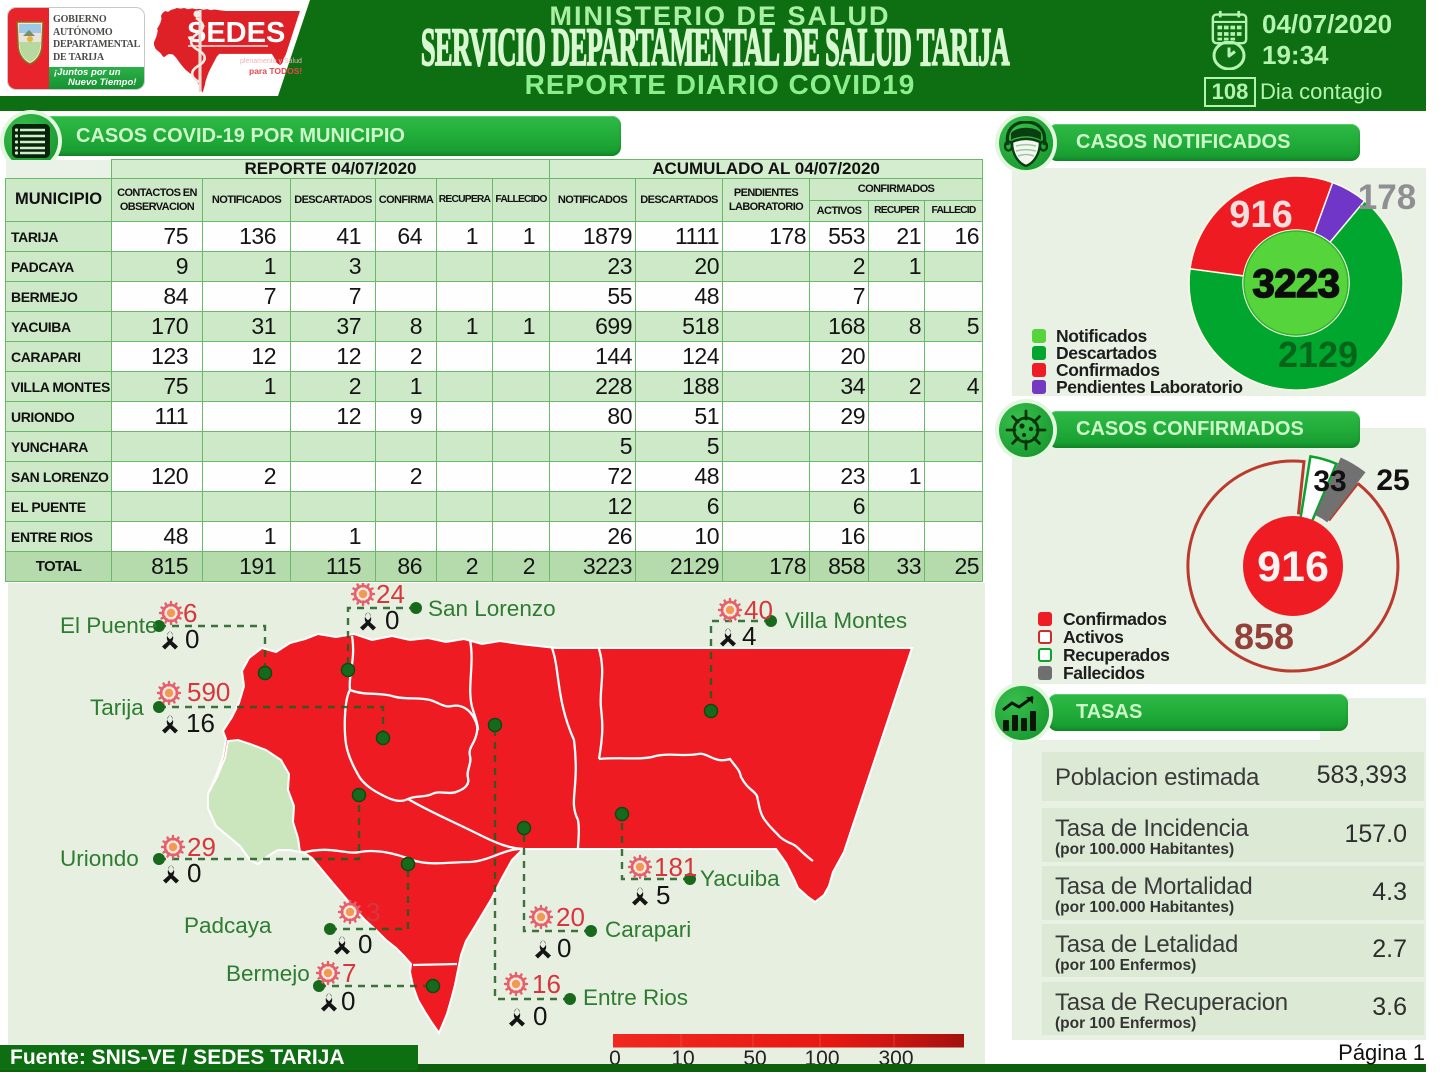 The width and height of the screenshot is (1440, 1072). Describe the element at coordinates (208, 692) in the screenshot. I see `svg-text: 590` at that location.